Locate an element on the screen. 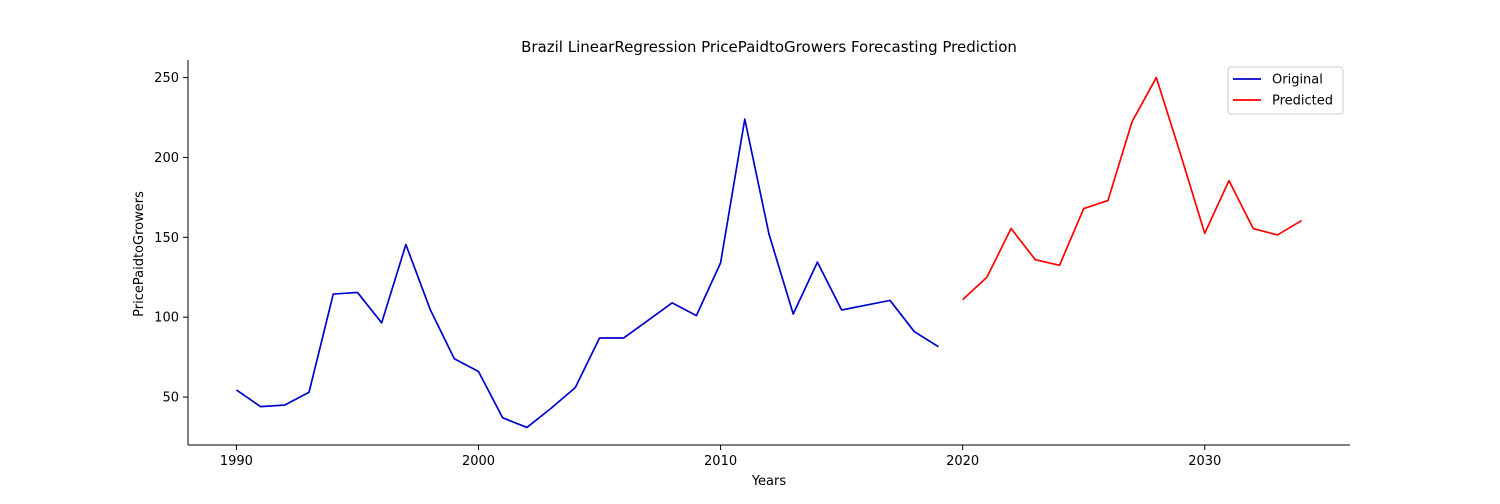 The image size is (1500, 504). legend: Original Predicted is located at coordinates (1285, 90).